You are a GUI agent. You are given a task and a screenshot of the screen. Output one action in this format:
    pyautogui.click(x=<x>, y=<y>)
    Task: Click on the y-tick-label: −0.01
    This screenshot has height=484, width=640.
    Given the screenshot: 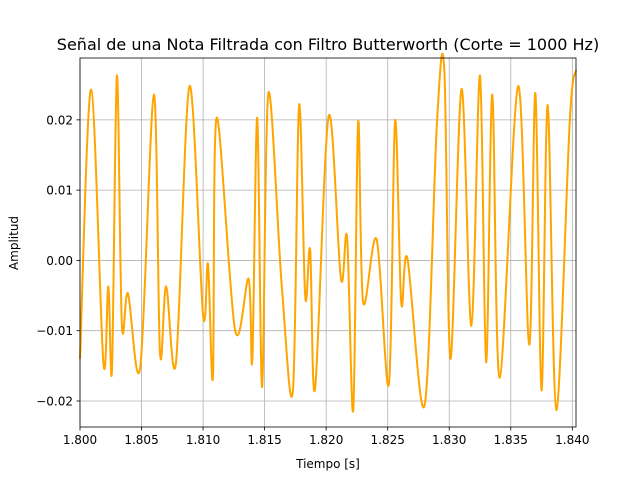 What is the action you would take?
    pyautogui.click(x=54, y=331)
    